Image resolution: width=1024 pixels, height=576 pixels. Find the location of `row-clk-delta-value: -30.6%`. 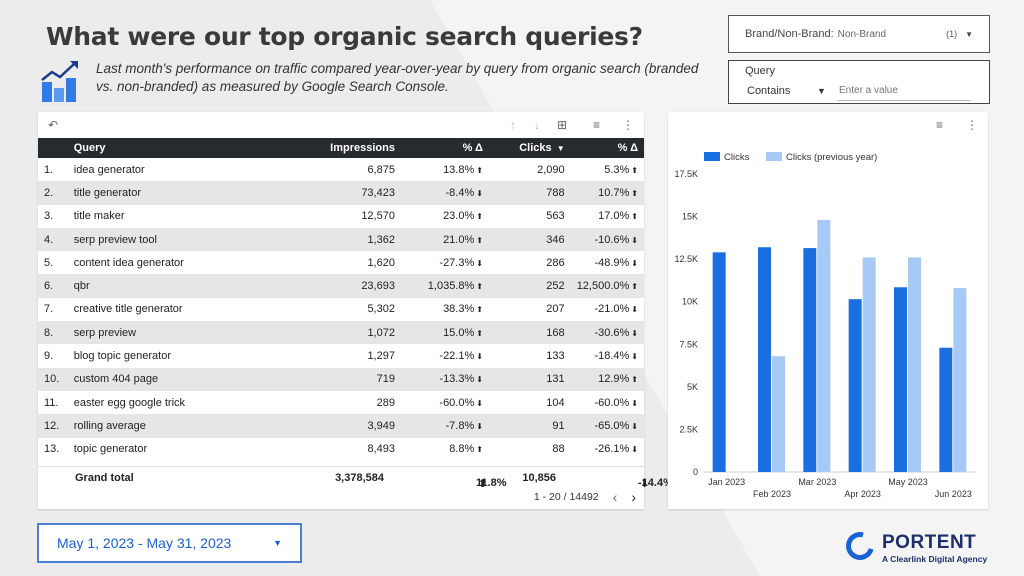

row-clk-delta-value: -30.6% is located at coordinates (612, 332).